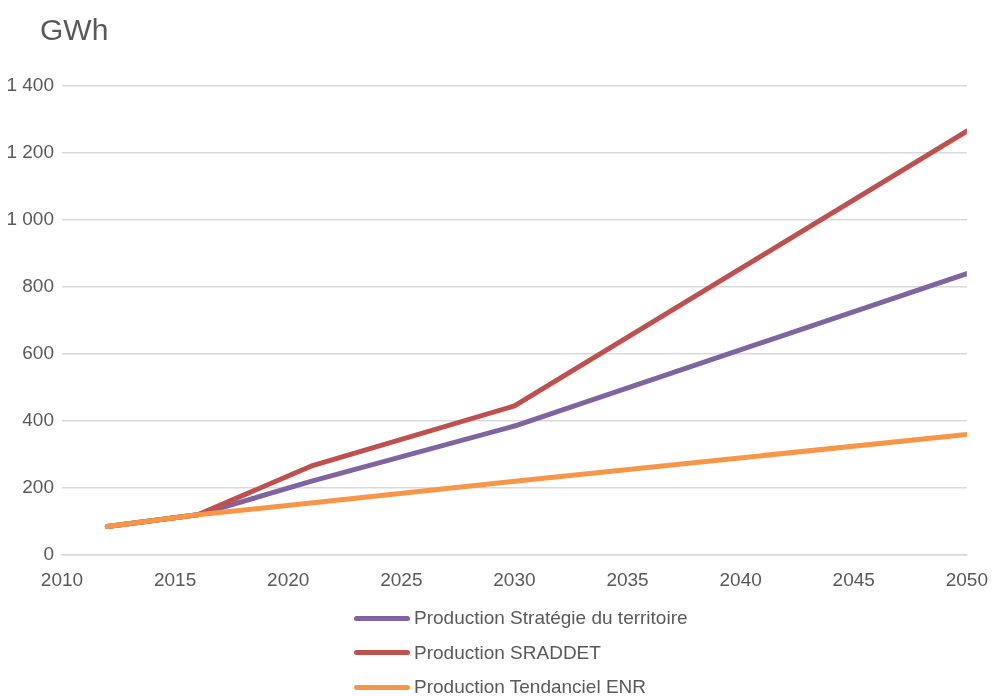 This screenshot has width=1002, height=696. What do you see at coordinates (62, 579) in the screenshot?
I see `x-tick-label: 2010` at bounding box center [62, 579].